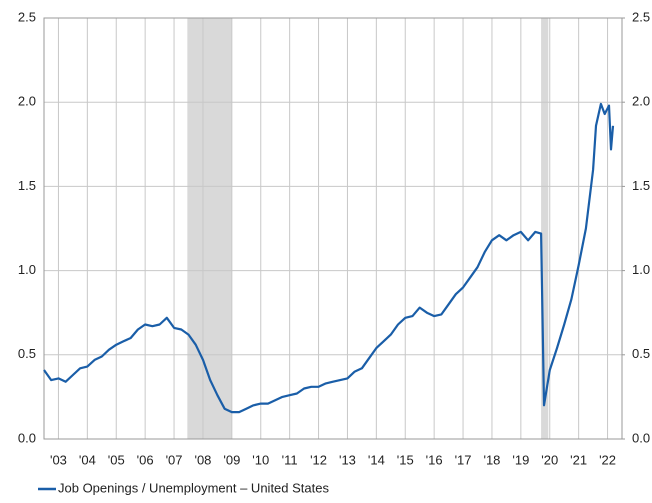 The image size is (652, 503). Describe the element at coordinates (463, 459) in the screenshot. I see `x-tick-label: '17` at that location.